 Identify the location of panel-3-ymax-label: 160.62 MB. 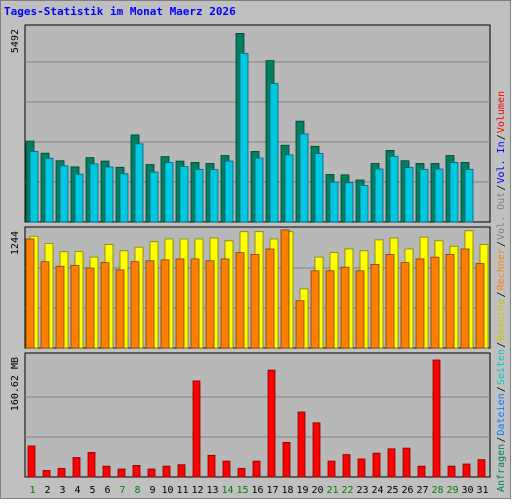
(15, 384).